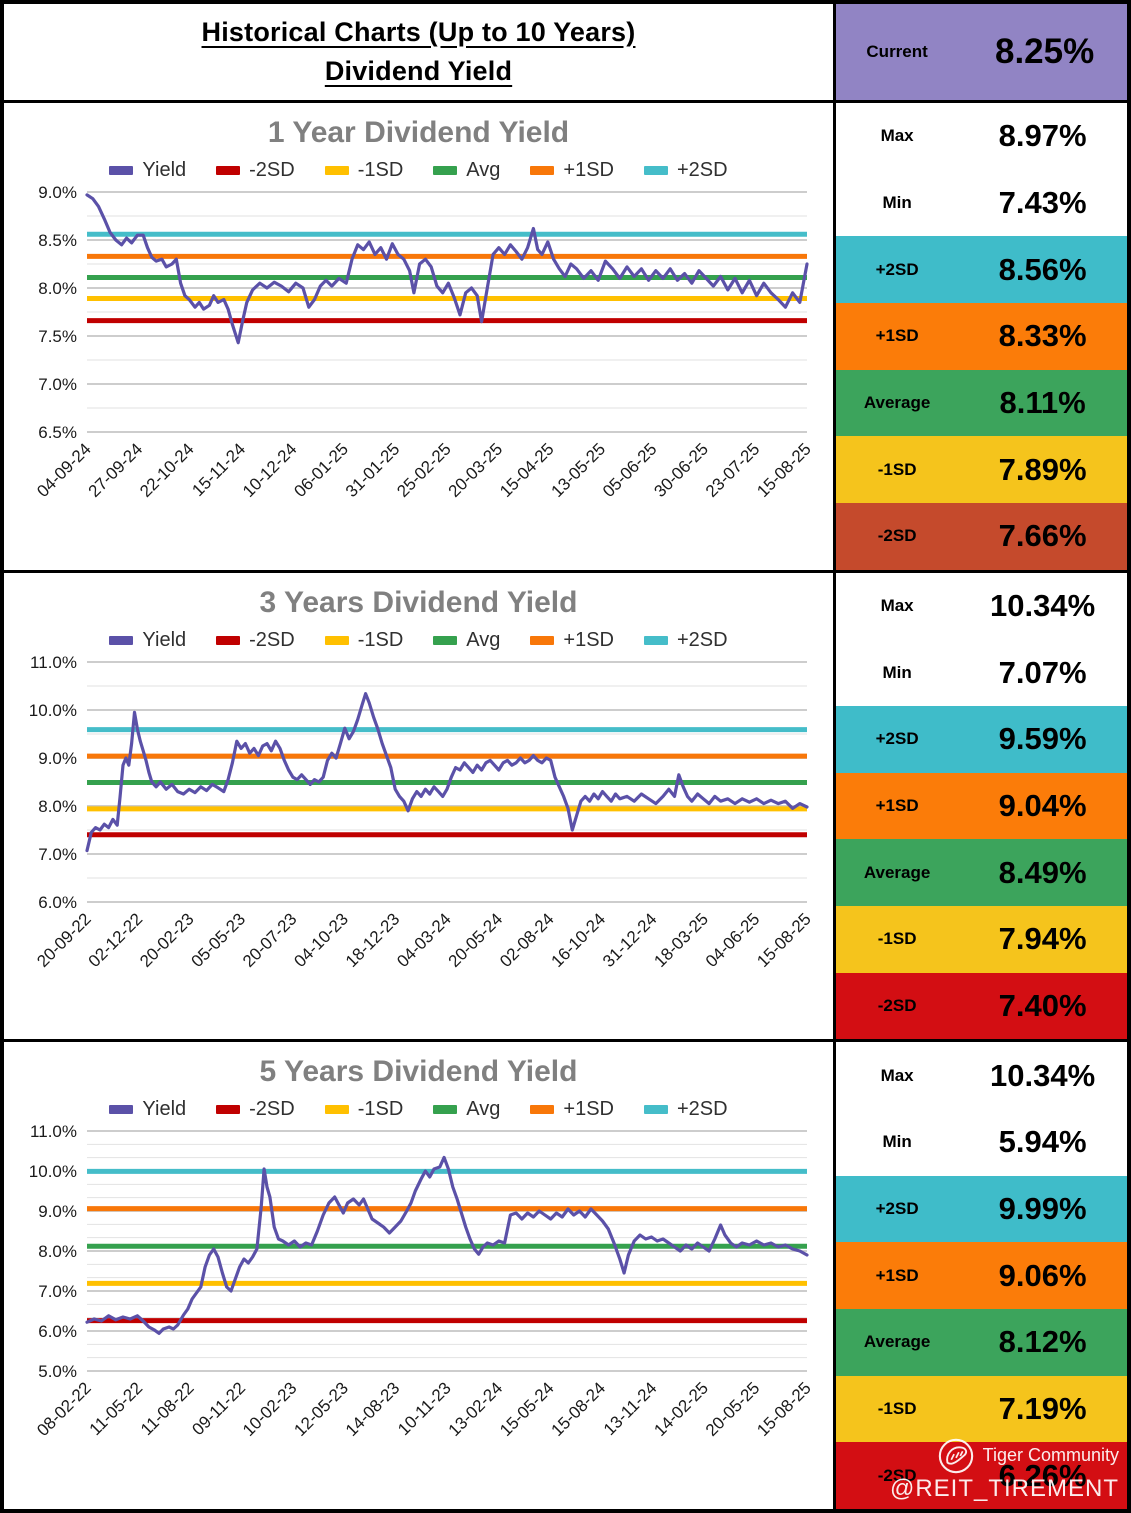 The width and height of the screenshot is (1131, 1513). What do you see at coordinates (64, 1410) in the screenshot?
I see `x-tick-label: 08-02-22` at bounding box center [64, 1410].